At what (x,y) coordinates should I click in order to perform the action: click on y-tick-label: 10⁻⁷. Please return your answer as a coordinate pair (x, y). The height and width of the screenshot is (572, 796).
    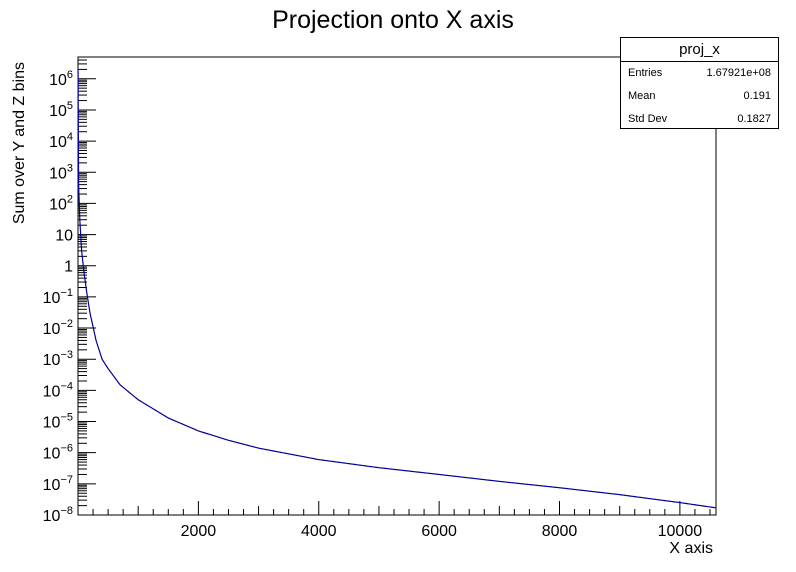
    Looking at the image, I should click on (58, 484).